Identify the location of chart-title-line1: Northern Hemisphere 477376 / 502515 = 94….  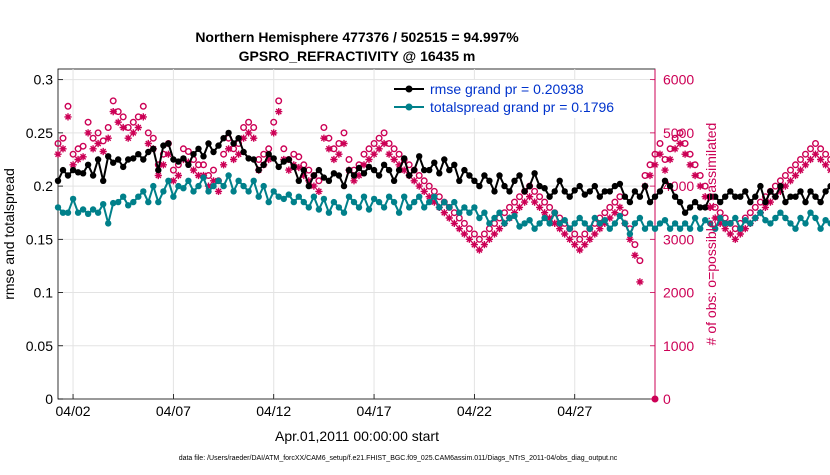
(357, 37).